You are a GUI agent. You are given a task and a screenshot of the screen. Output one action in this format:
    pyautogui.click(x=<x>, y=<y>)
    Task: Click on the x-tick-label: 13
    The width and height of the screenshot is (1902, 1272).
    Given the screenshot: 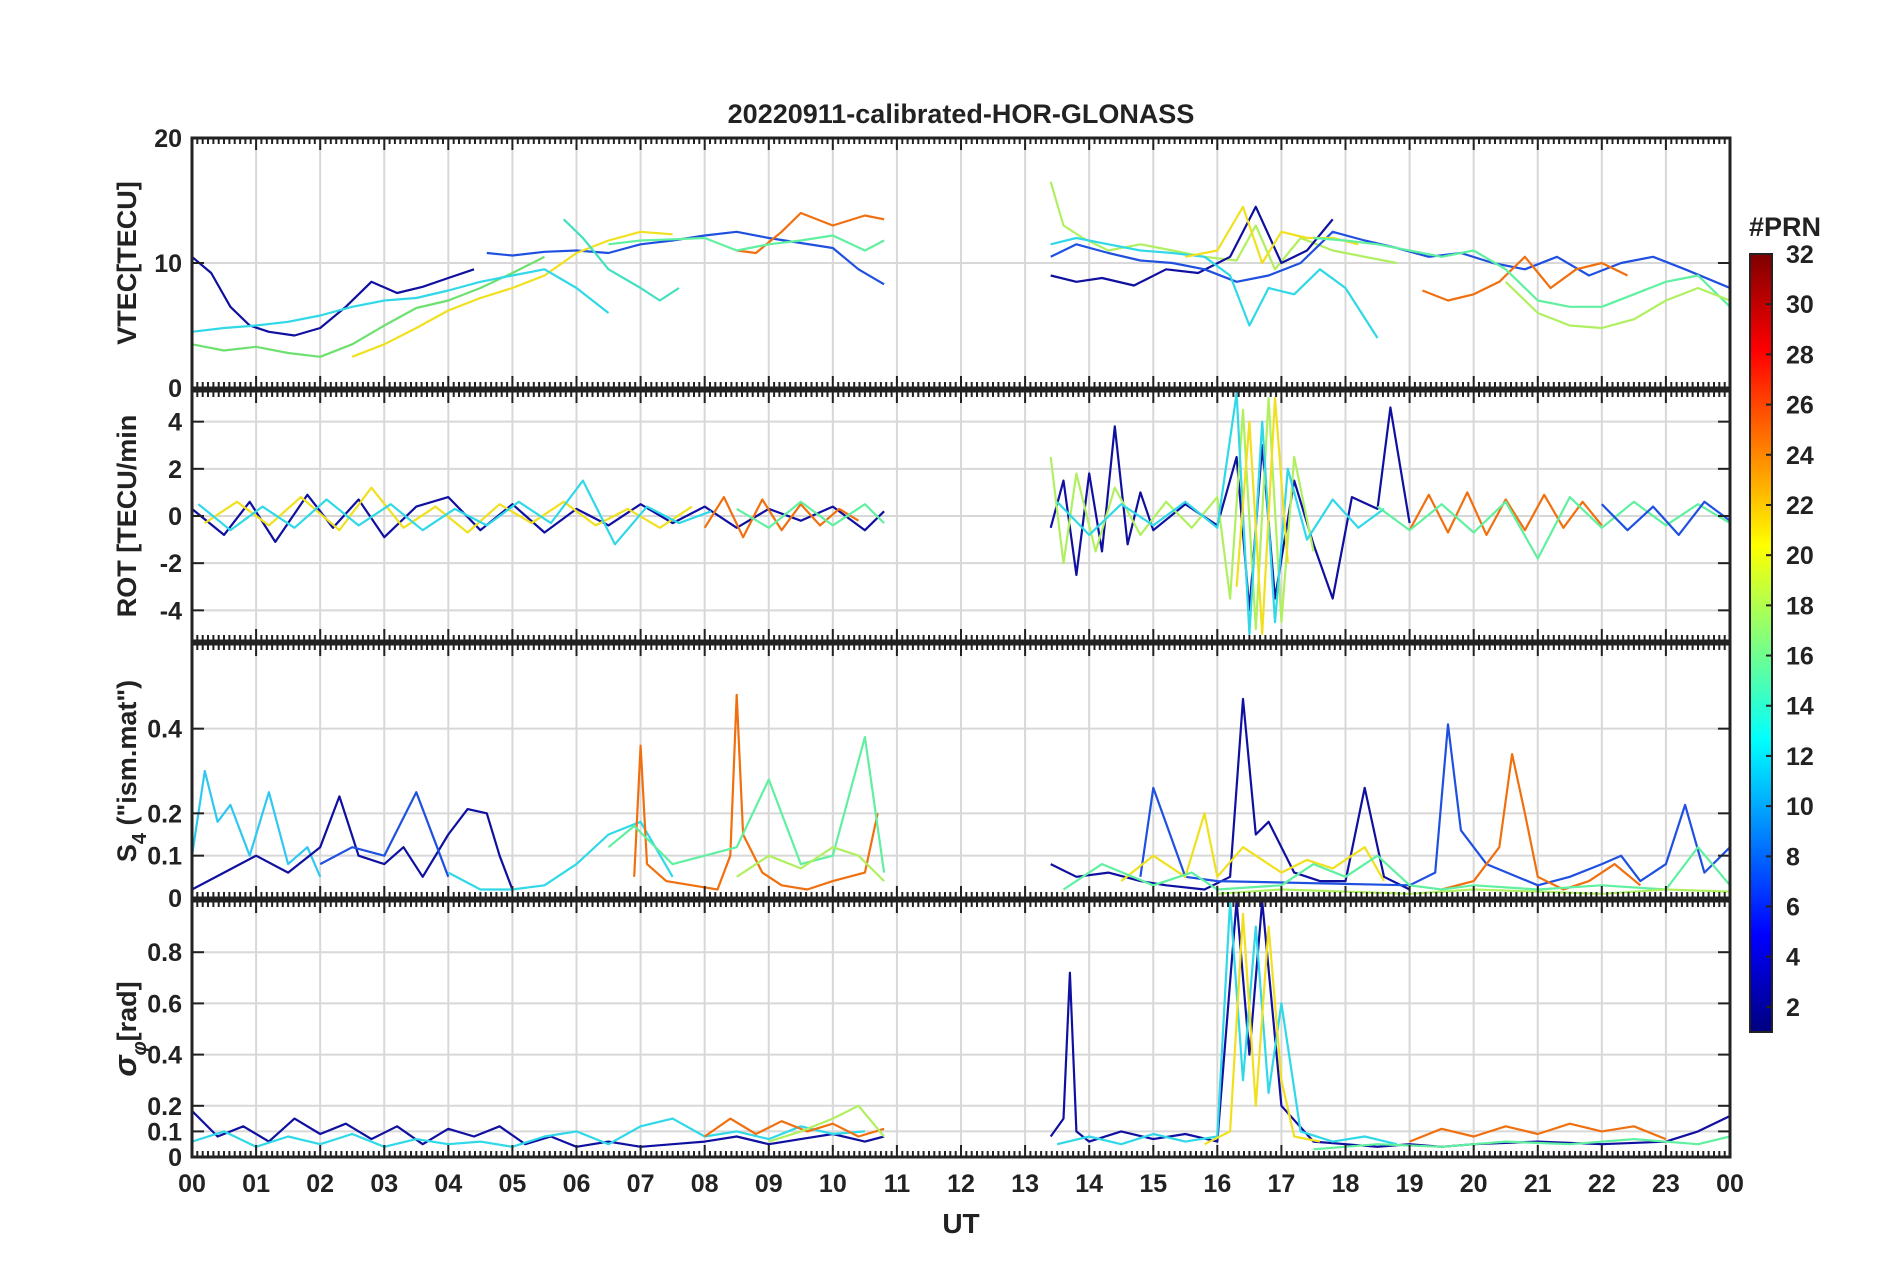 What is the action you would take?
    pyautogui.click(x=1025, y=1184)
    